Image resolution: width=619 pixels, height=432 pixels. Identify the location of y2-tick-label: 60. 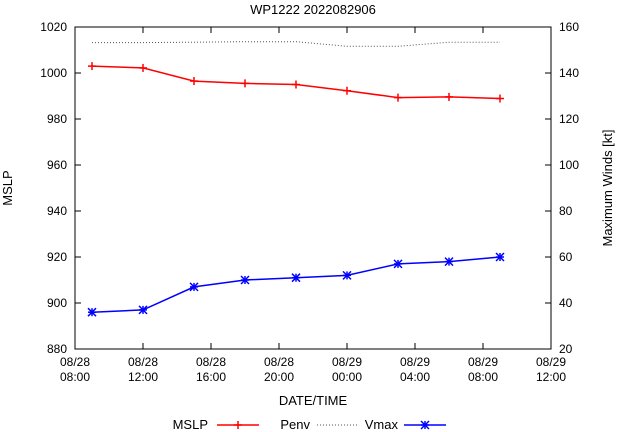
(566, 257).